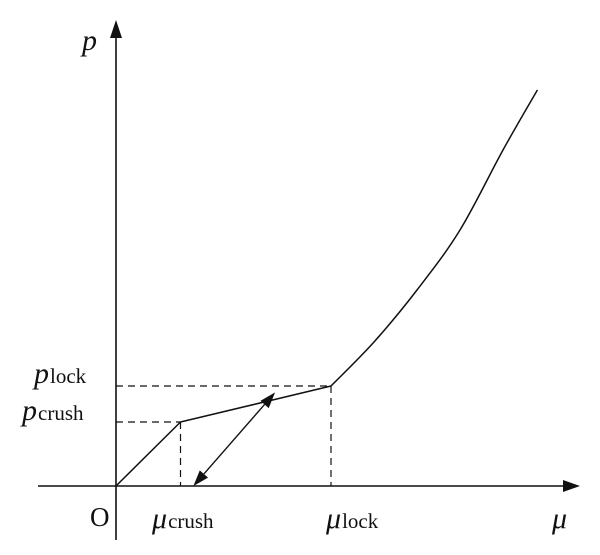 The width and height of the screenshot is (600, 555). What do you see at coordinates (201, 478) in the screenshot?
I see `unload-reload-arrowhead-bottom` at bounding box center [201, 478].